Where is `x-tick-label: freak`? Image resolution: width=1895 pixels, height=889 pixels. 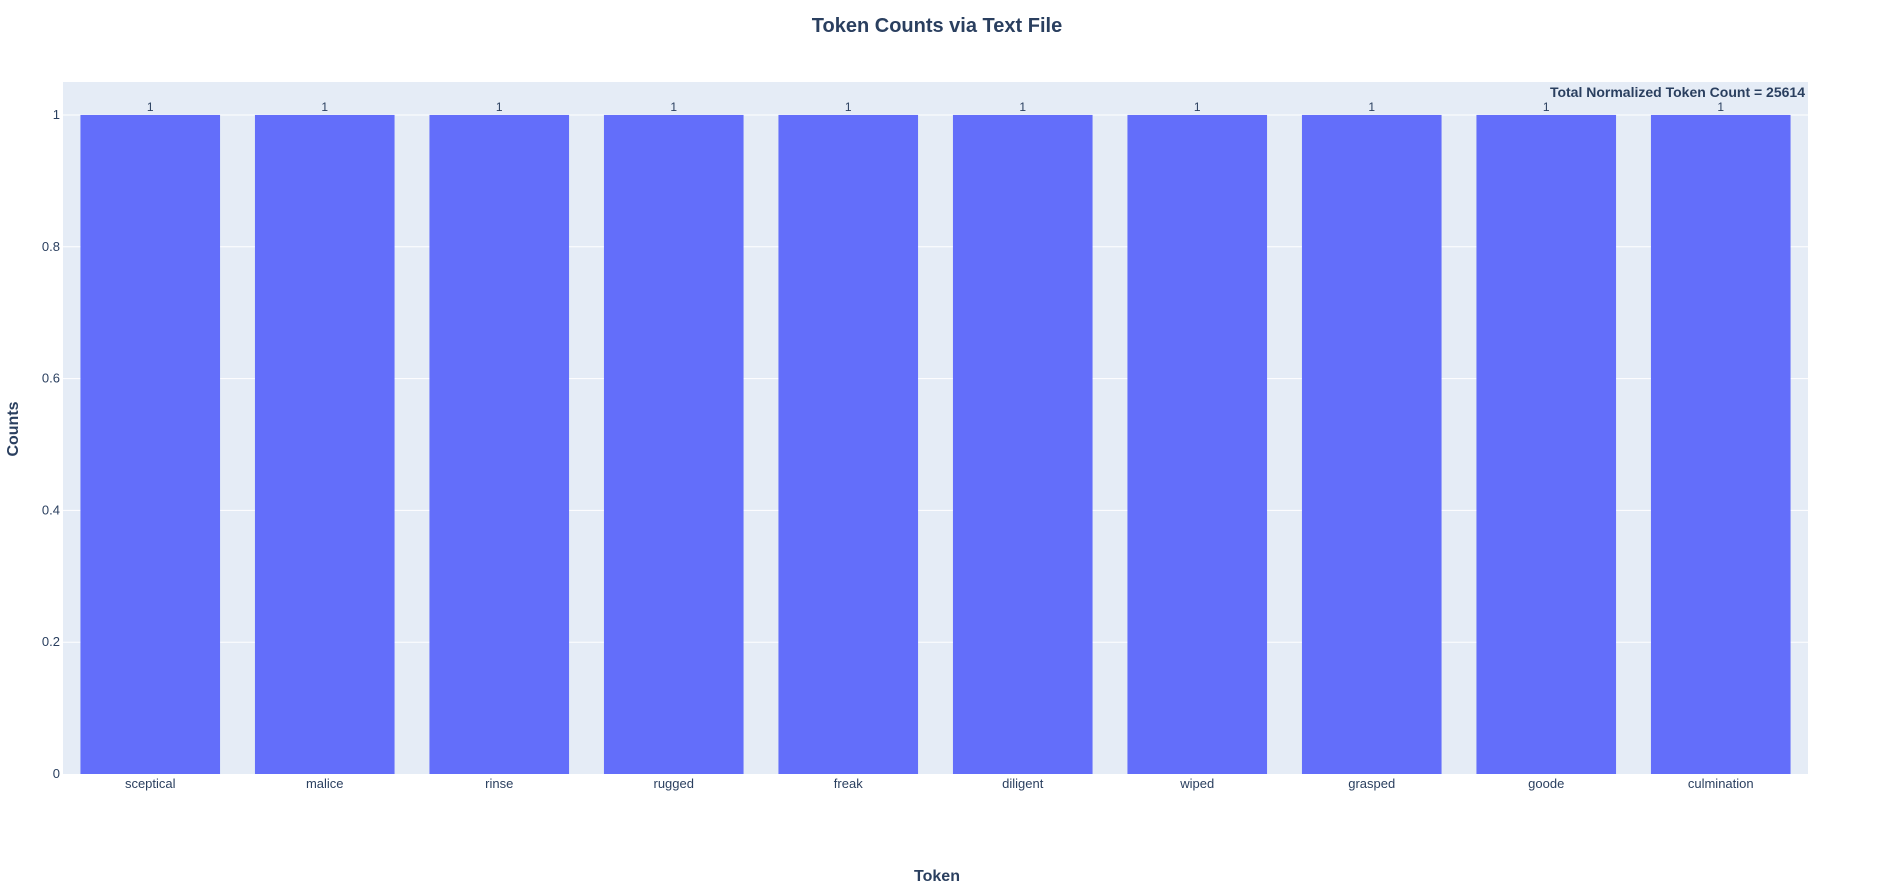 x-tick-label: freak is located at coordinates (848, 783).